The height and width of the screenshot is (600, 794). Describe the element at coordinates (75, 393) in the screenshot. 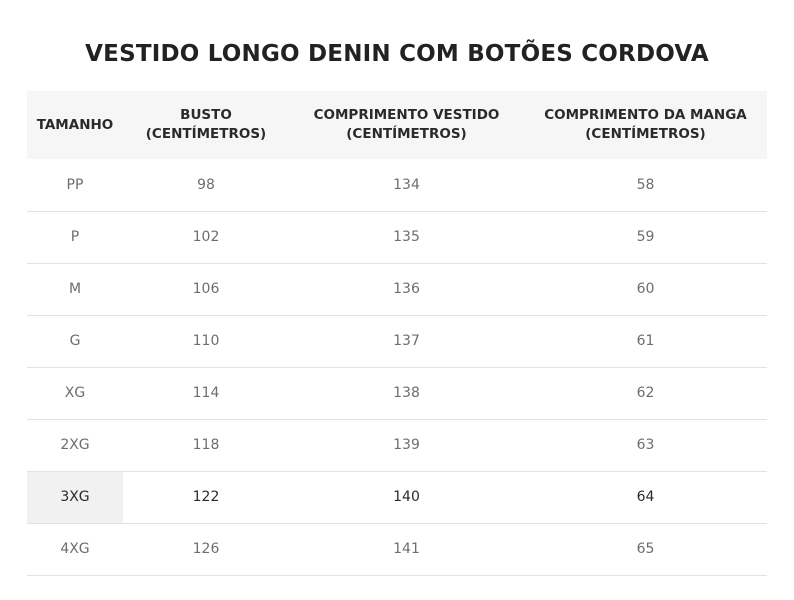

I see `cell-size: XG` at that location.